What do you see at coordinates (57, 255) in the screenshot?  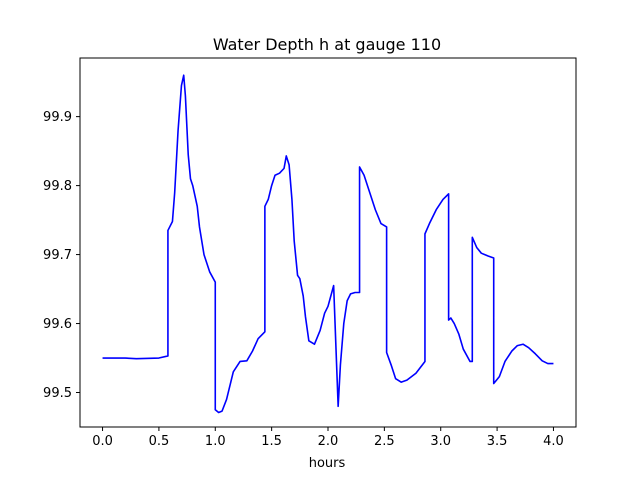 I see `y-tick-label: 99.7` at bounding box center [57, 255].